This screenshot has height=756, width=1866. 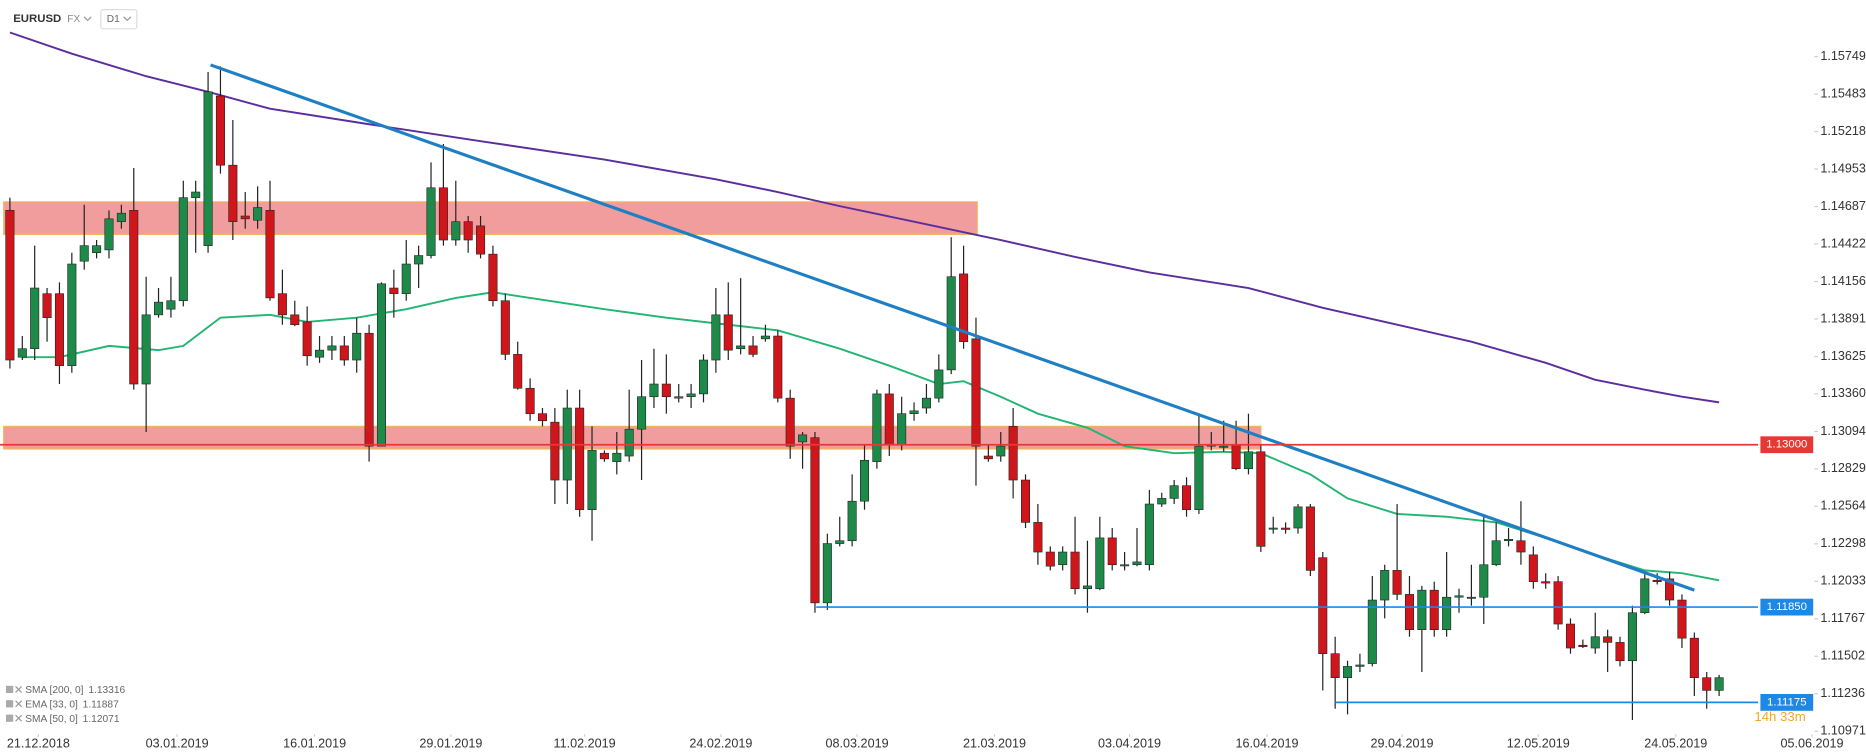 I want to click on symbol: EURUSD, so click(x=37, y=19).